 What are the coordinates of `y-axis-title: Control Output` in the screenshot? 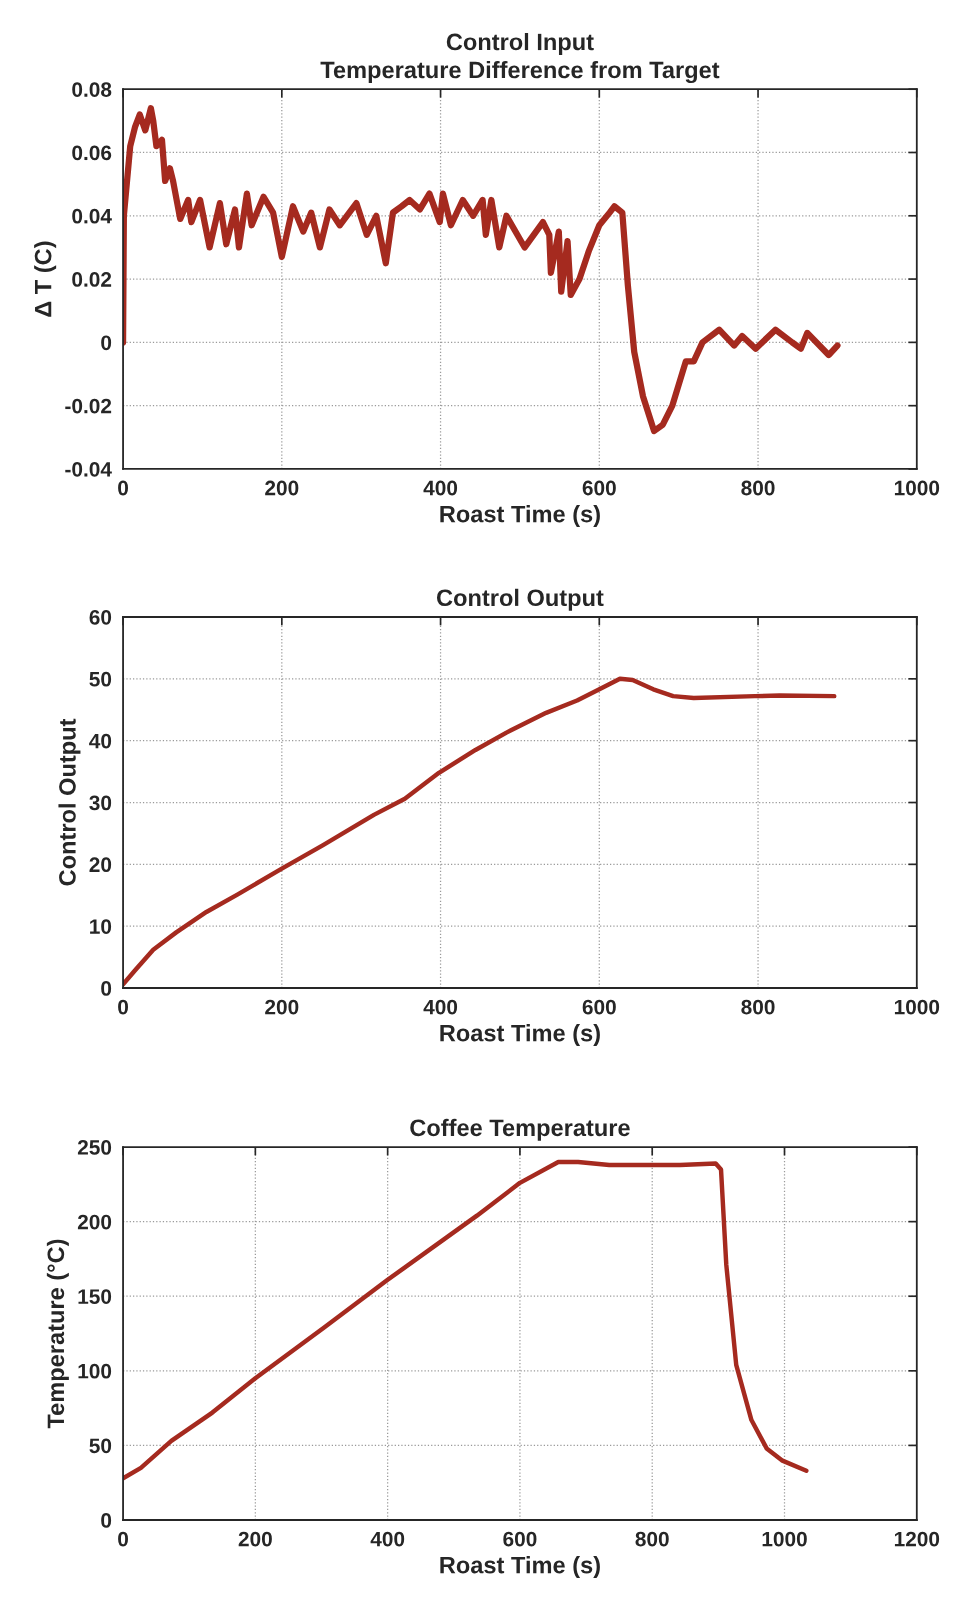 It's located at (69, 802).